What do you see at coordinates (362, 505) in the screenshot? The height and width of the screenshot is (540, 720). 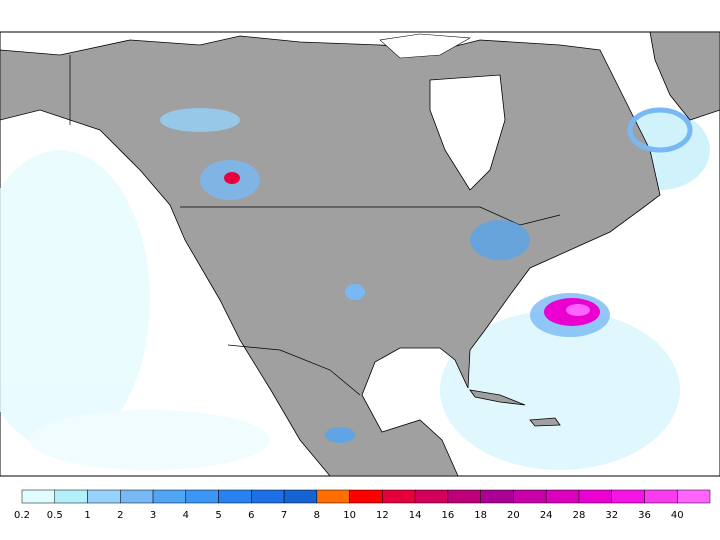 I see `legend: 0.2 0.5 1 2 3 4 5 6 7 8 10 12 14 16 18 20 24 28 32 36 40` at bounding box center [362, 505].